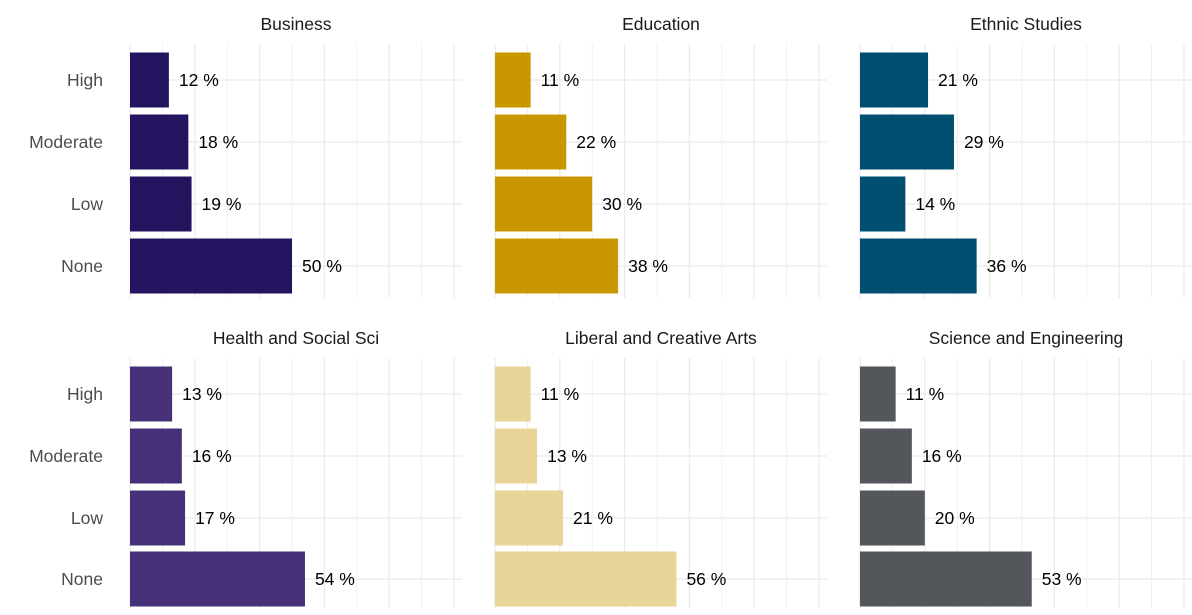  Describe the element at coordinates (335, 579) in the screenshot. I see `data-label: 54 %` at that location.